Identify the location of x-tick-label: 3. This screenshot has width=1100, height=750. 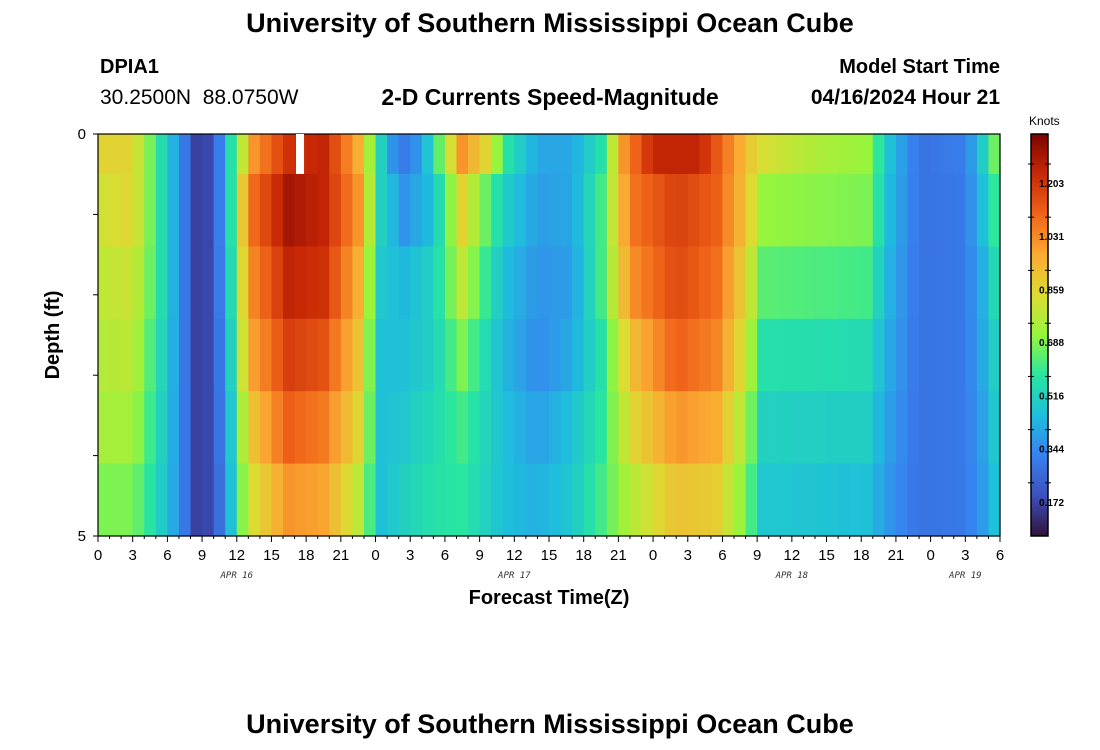
(965, 555).